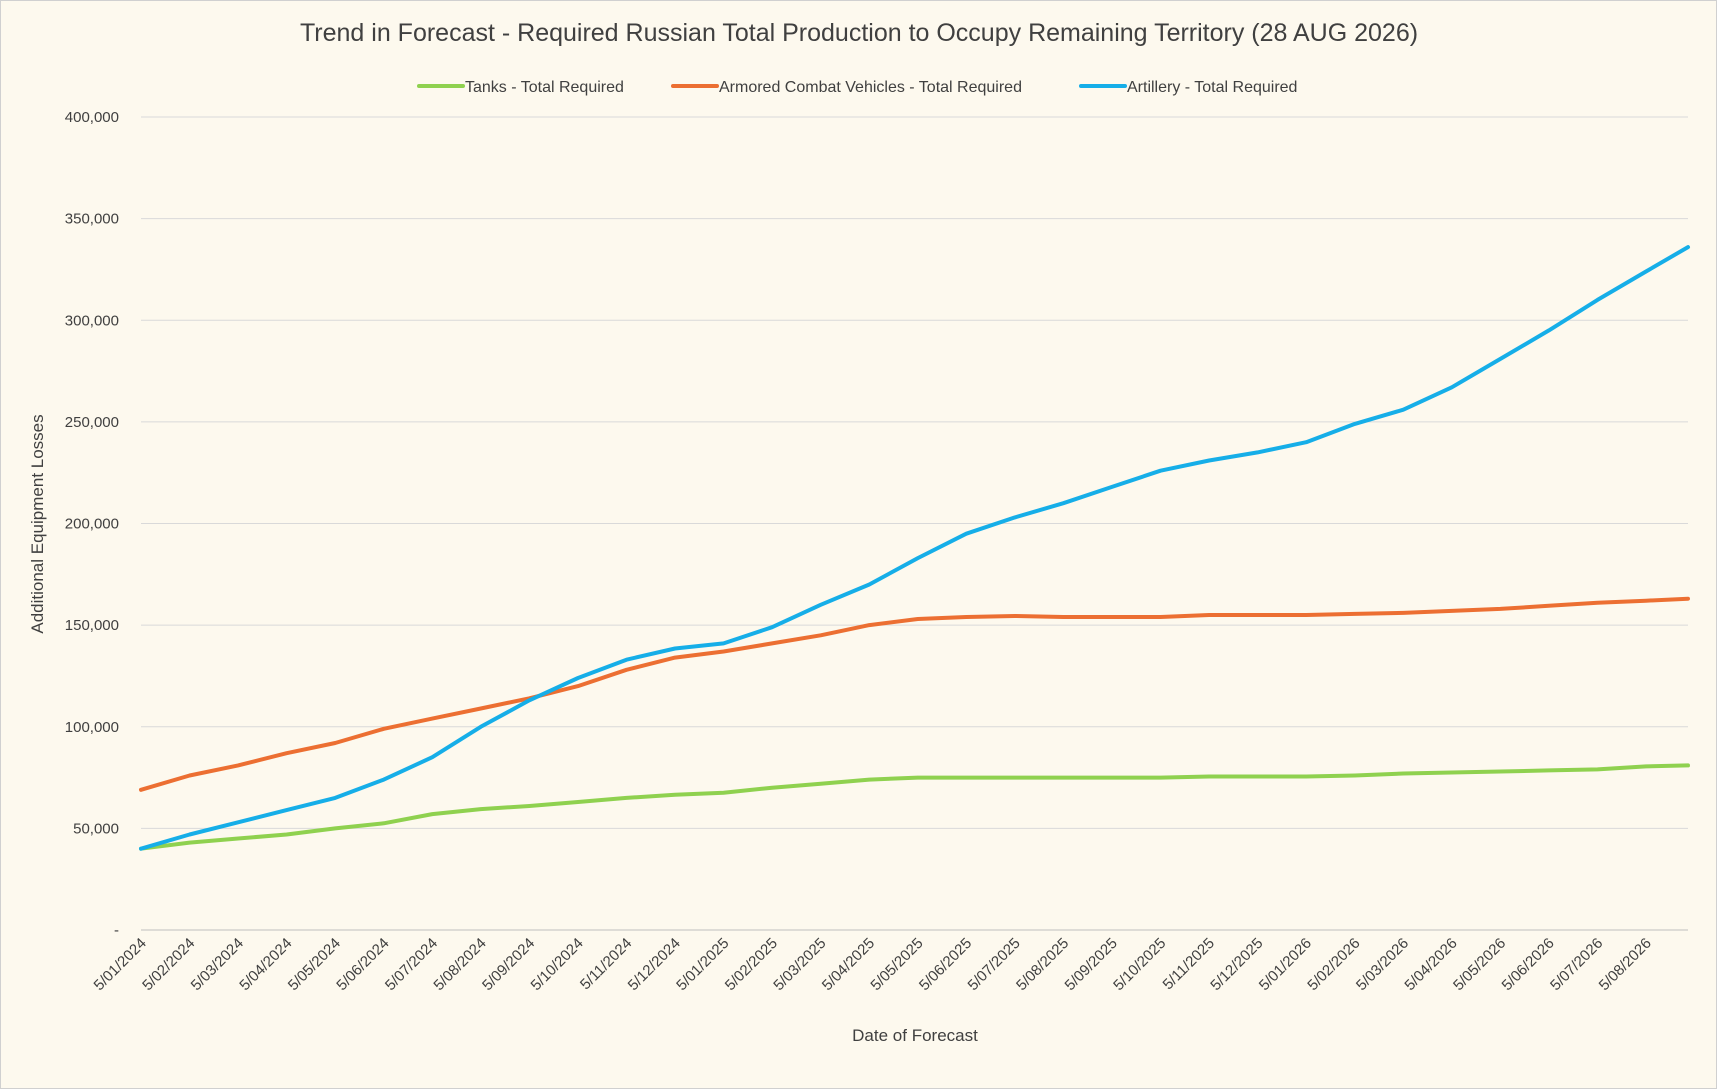 This screenshot has height=1090, width=1717. Describe the element at coordinates (92, 117) in the screenshot. I see `y-tick-label: 400,000` at that location.